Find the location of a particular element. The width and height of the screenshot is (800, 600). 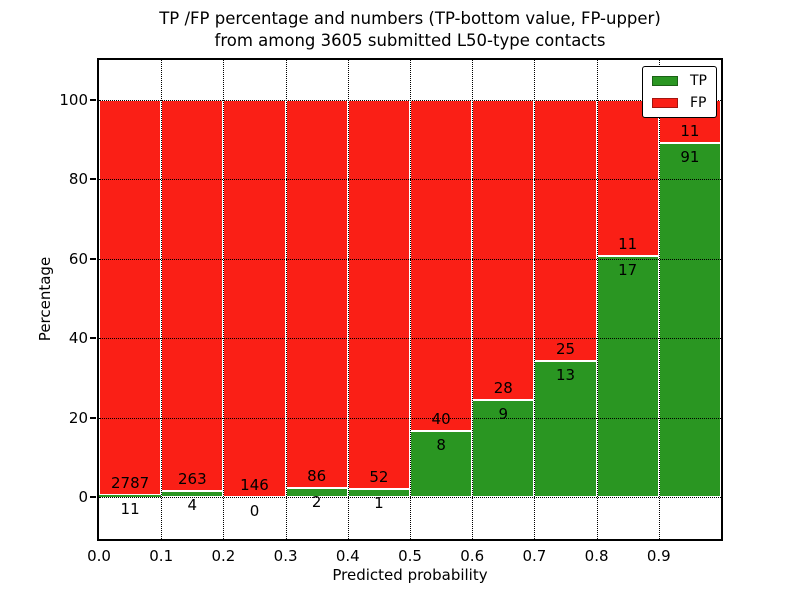

x-tick-label: 0.8 is located at coordinates (596, 556).